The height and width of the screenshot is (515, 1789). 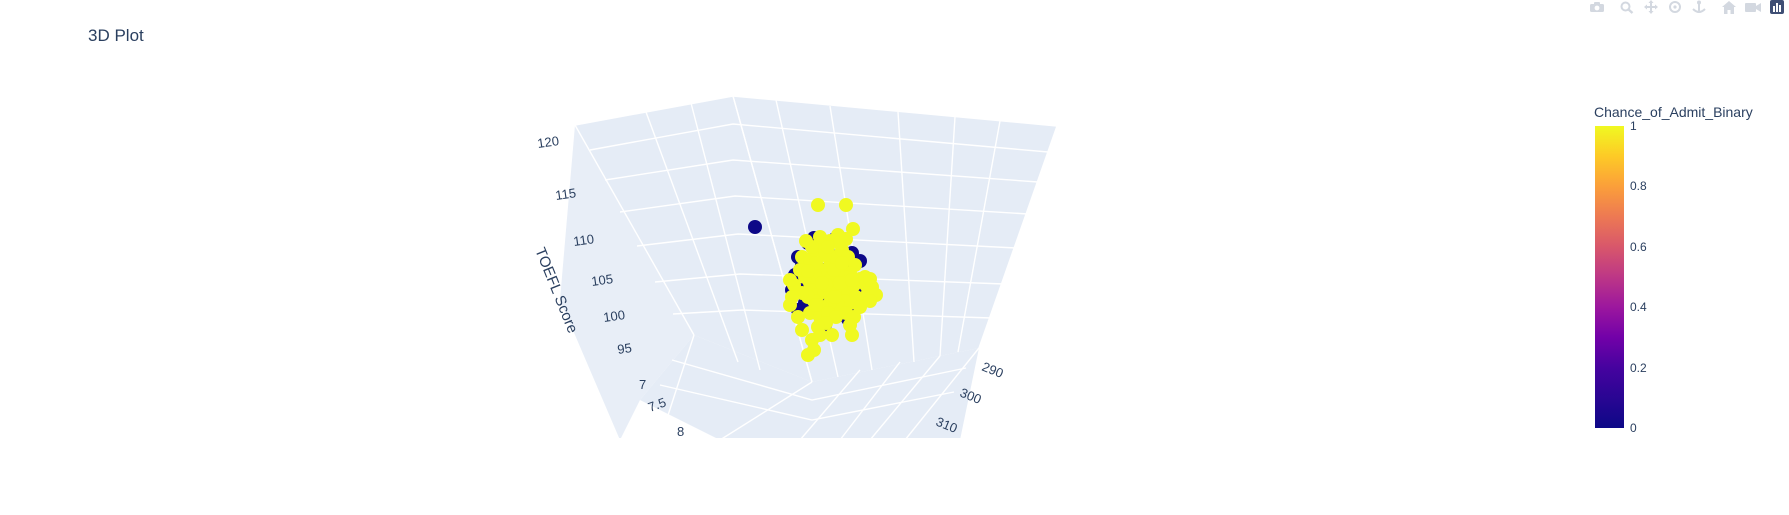 What do you see at coordinates (680, 431) in the screenshot?
I see `y-tick-label: 8` at bounding box center [680, 431].